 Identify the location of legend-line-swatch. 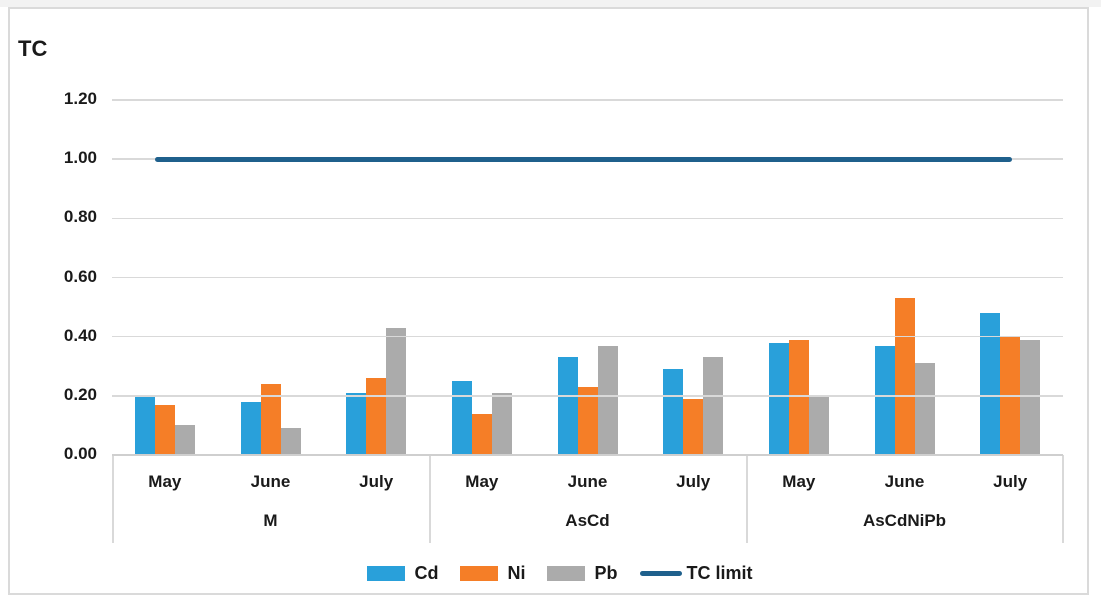
(660, 573).